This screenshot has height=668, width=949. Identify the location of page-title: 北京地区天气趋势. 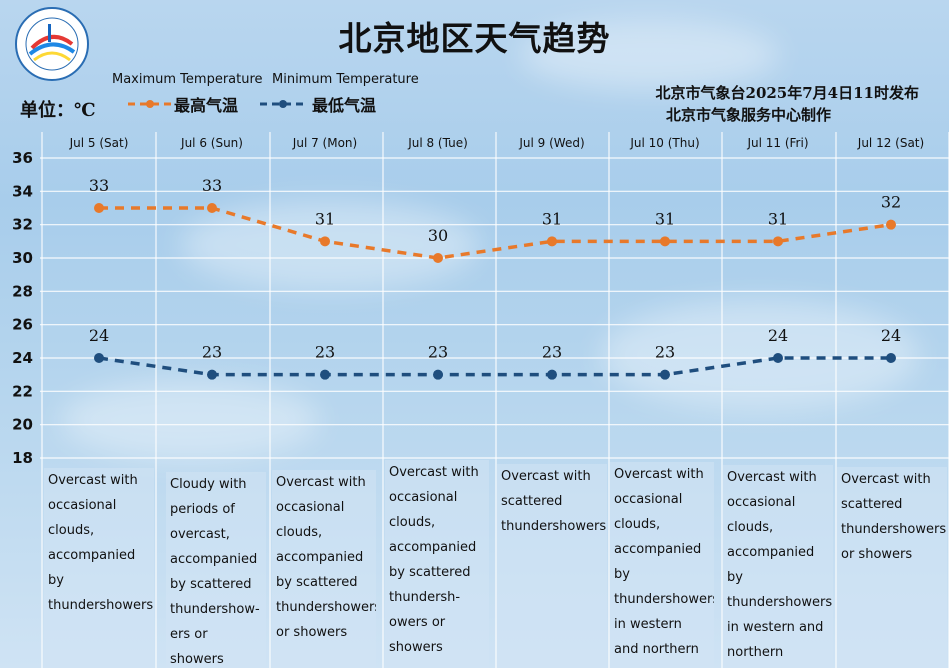
(474, 38).